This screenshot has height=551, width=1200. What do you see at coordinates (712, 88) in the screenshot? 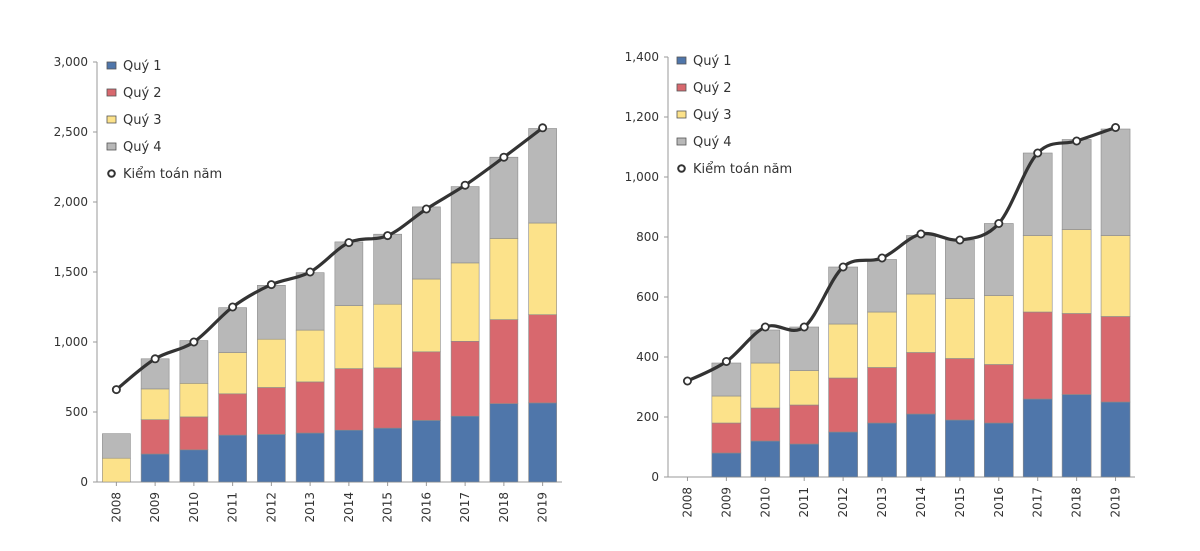
I see `chart-2-legend-label: Quý 2` at bounding box center [712, 88].